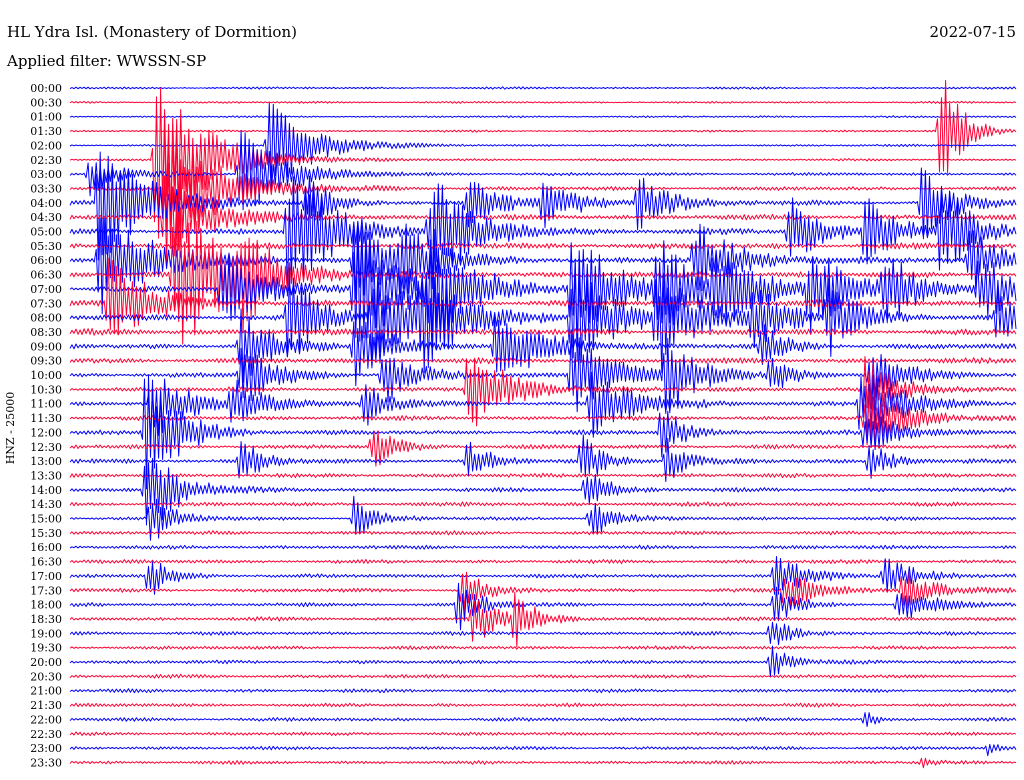  What do you see at coordinates (46, 361) in the screenshot?
I see `tick-label: 09:30` at bounding box center [46, 361].